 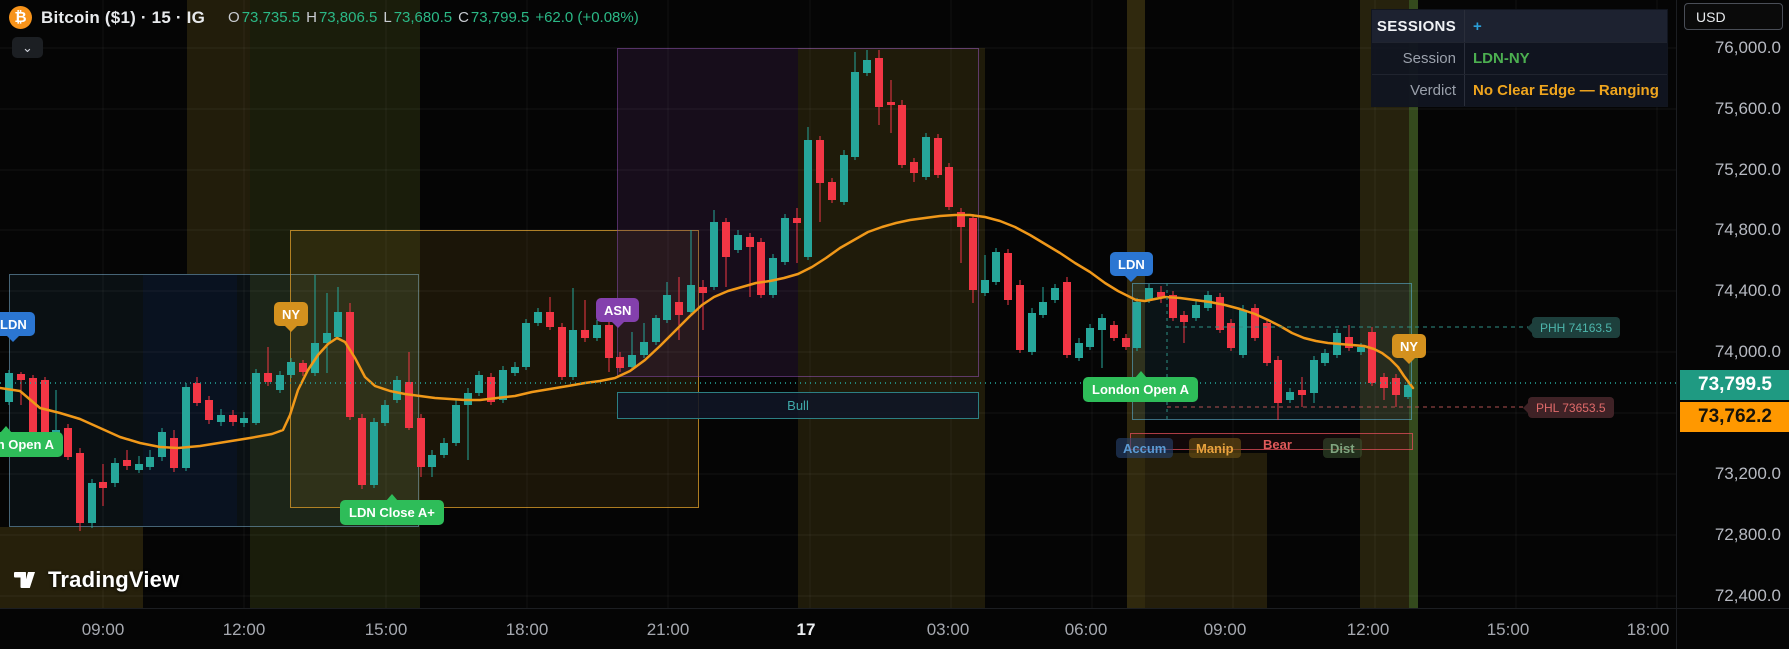 I want to click on phase-chip-accum: Accum, so click(x=1145, y=448).